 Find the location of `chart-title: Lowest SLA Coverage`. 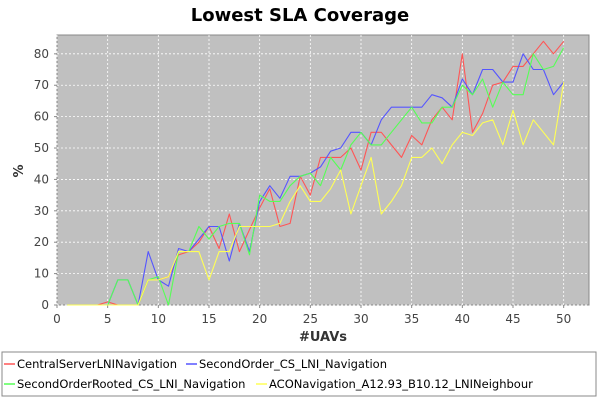

chart-title: Lowest SLA Coverage is located at coordinates (300, 15).